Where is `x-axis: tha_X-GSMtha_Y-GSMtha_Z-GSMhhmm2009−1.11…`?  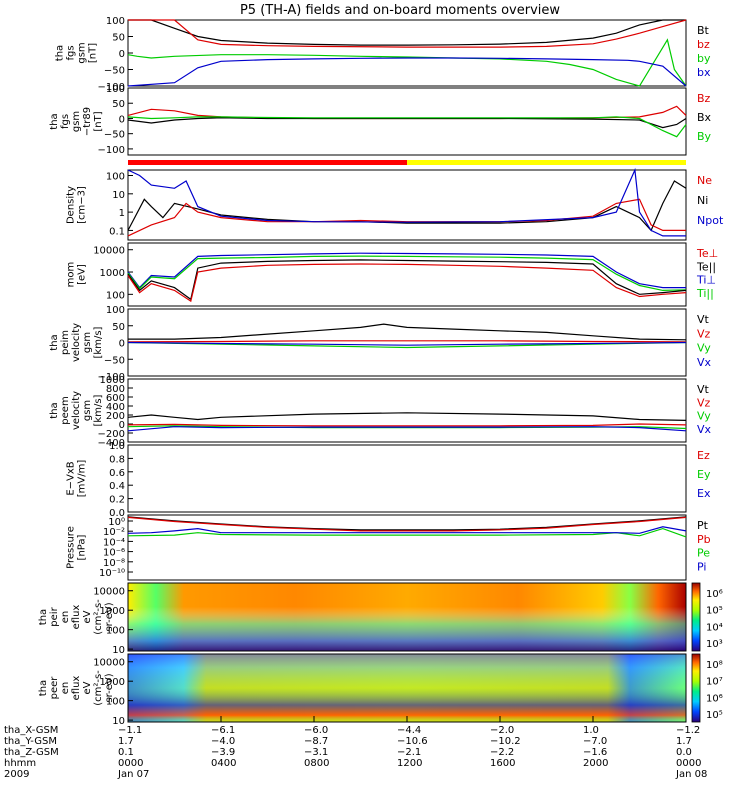 x-axis: tha_X-GSMtha_Y-GSMtha_Z-GSMhhmm2009−1.11… is located at coordinates (355, 748).